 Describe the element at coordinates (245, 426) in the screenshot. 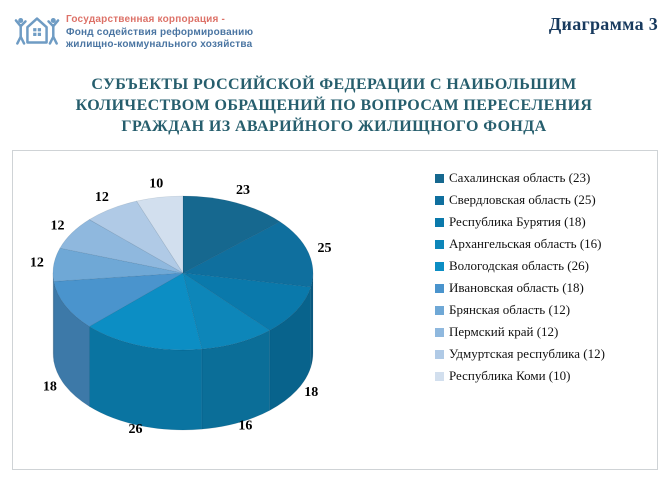

I see `pie-data-label: 16` at that location.